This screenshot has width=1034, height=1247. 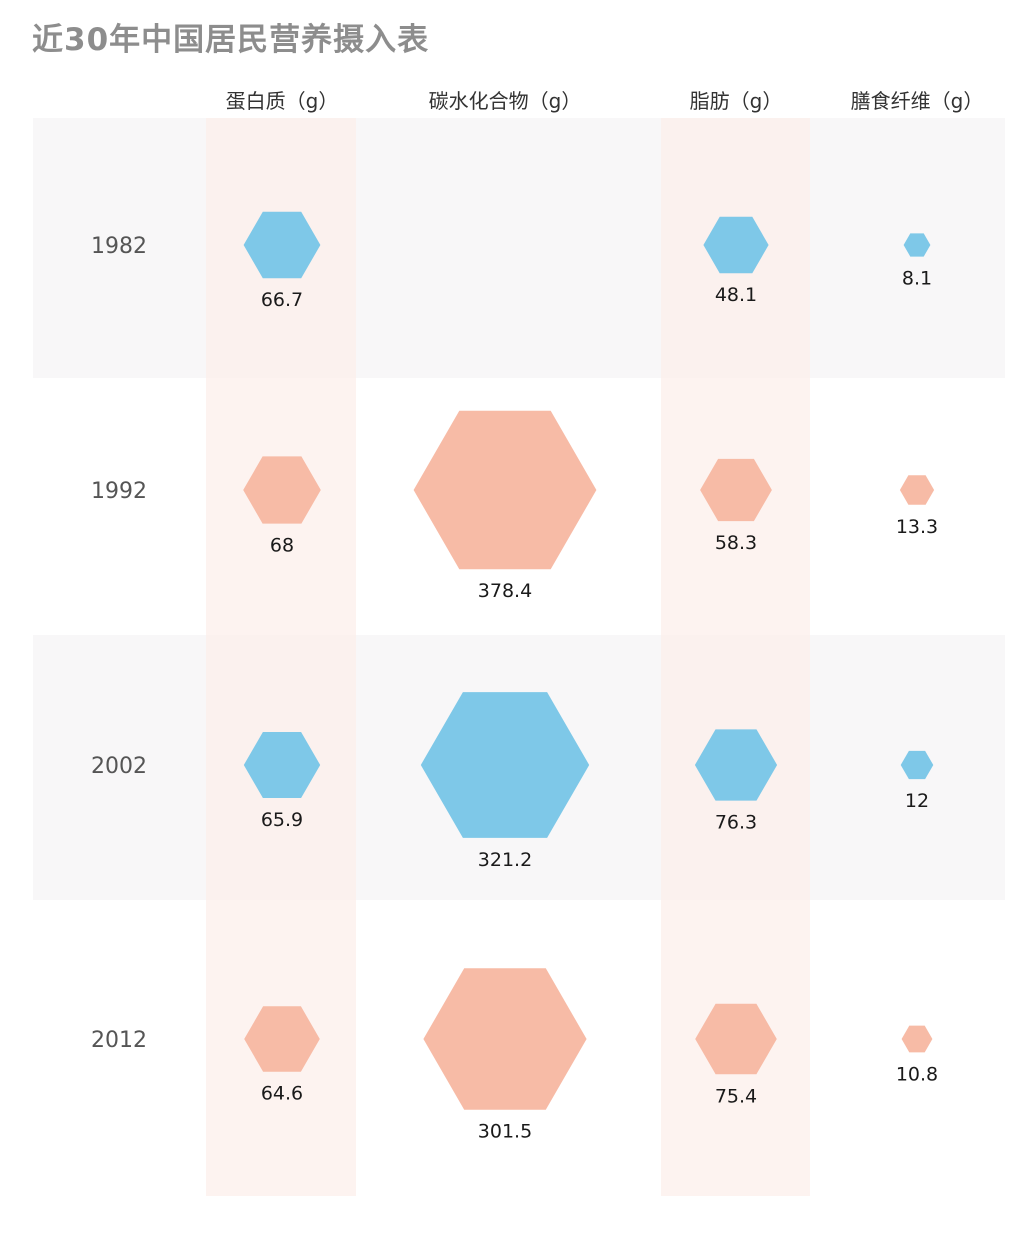 What do you see at coordinates (505, 860) in the screenshot?
I see `value-label: 321.2` at bounding box center [505, 860].